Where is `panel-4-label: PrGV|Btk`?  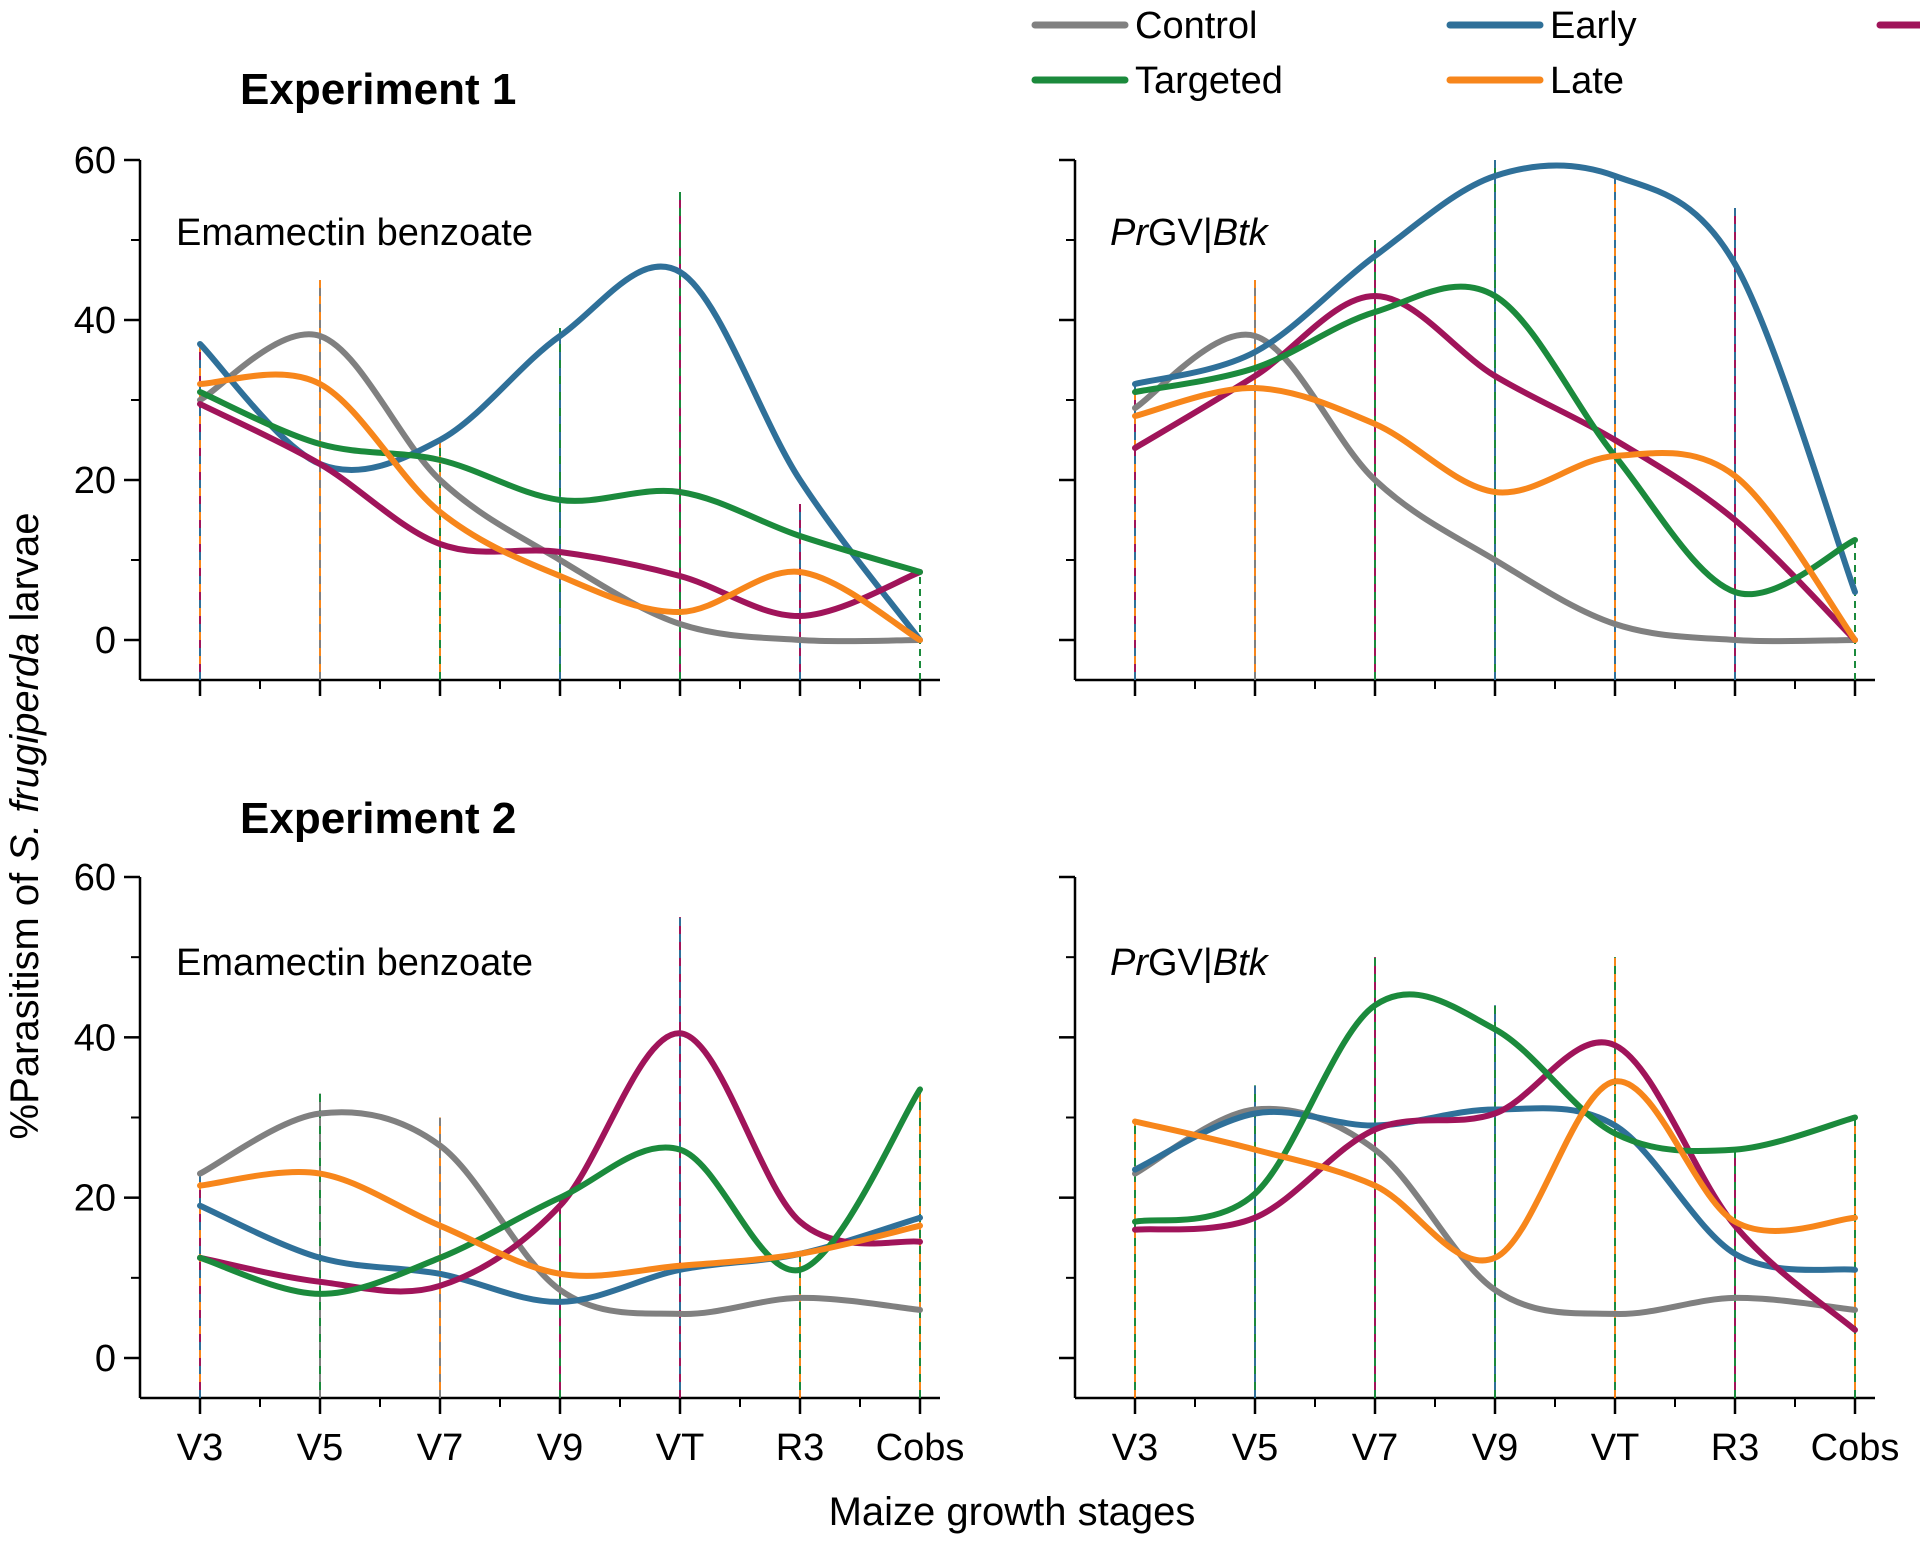 panel-4-label: PrGV|Btk is located at coordinates (1190, 963).